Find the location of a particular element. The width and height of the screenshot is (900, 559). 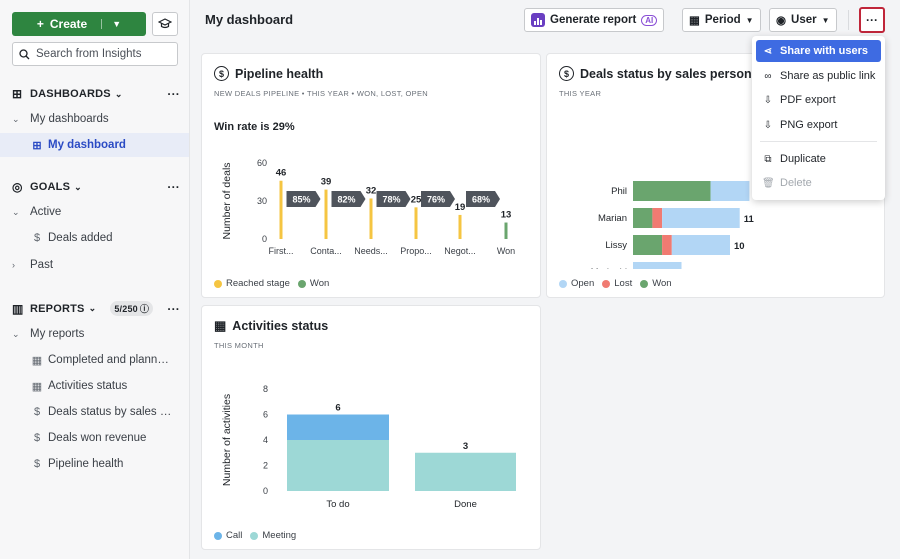

menu-item-label: Share as public link is located at coordinates (828, 76).